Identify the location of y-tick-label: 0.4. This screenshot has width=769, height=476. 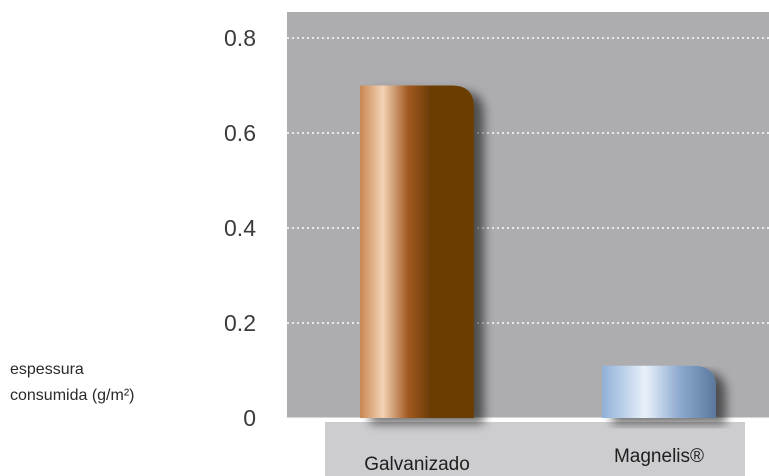
(240, 228).